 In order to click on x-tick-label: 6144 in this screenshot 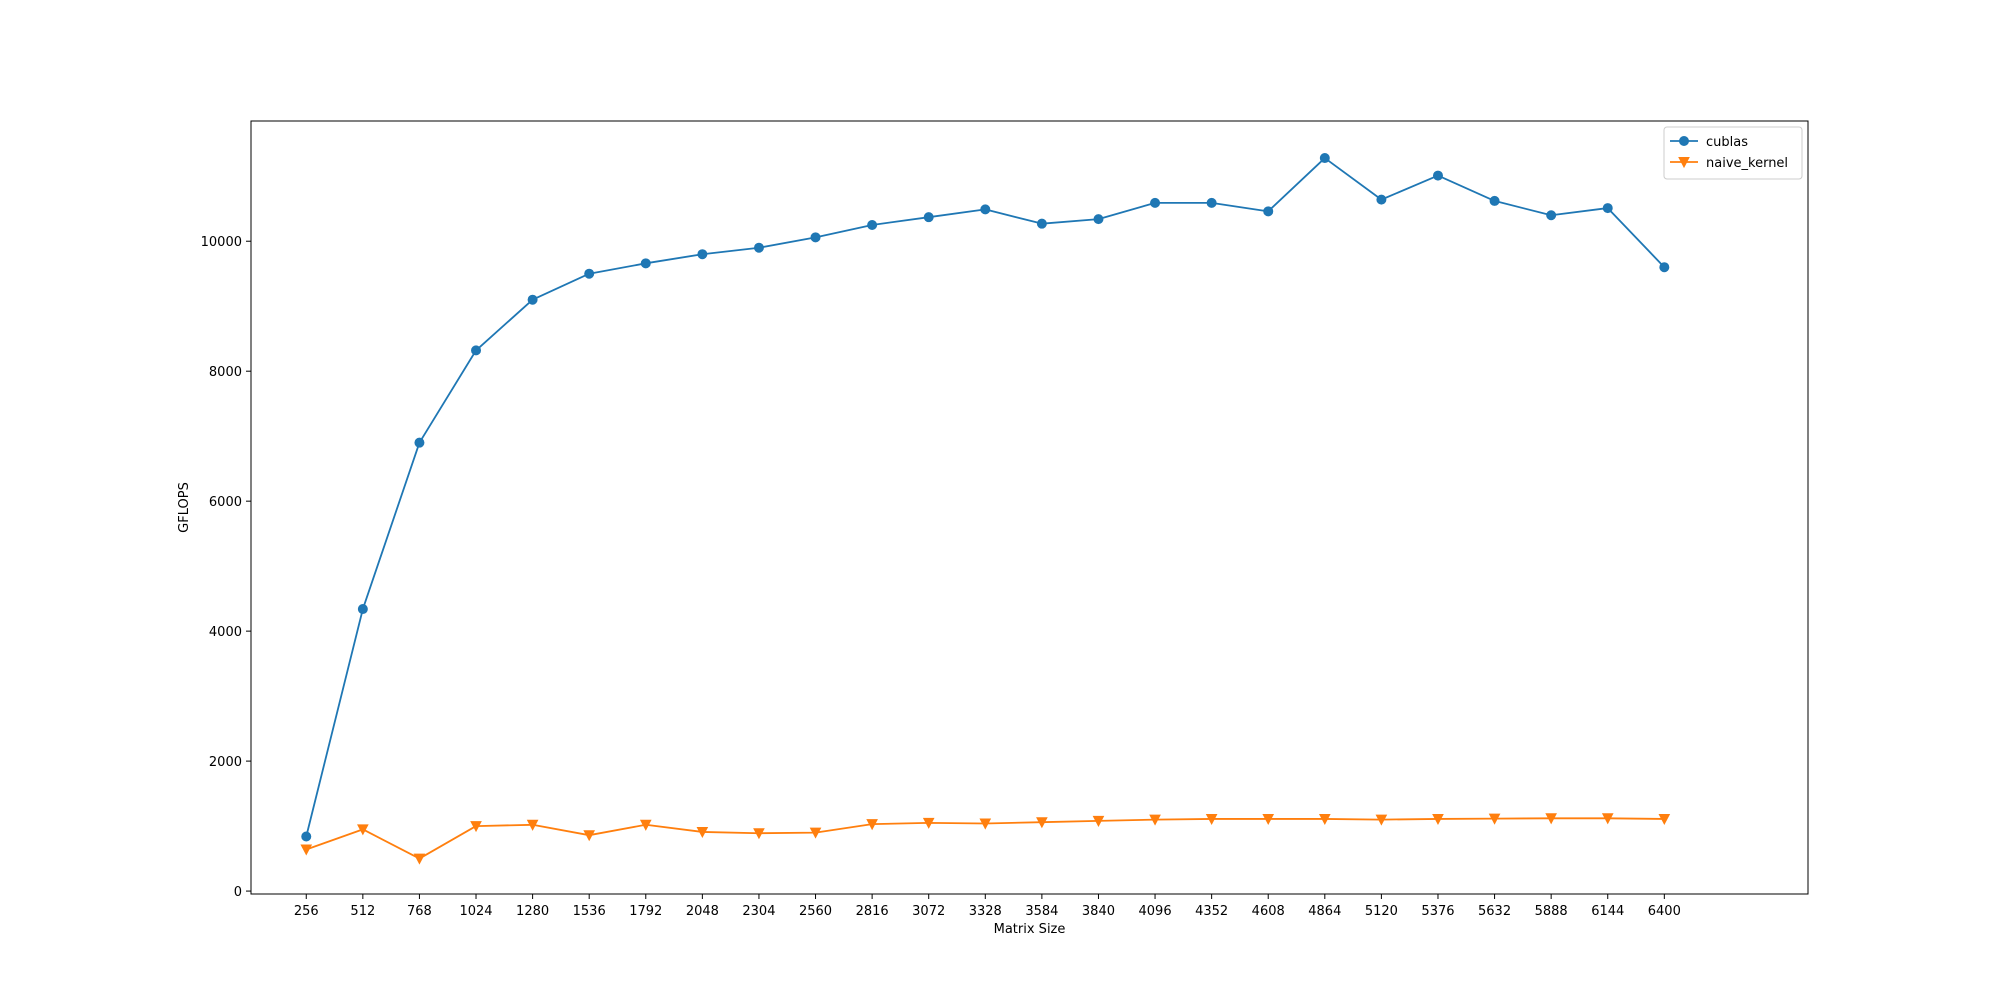, I will do `click(1607, 911)`.